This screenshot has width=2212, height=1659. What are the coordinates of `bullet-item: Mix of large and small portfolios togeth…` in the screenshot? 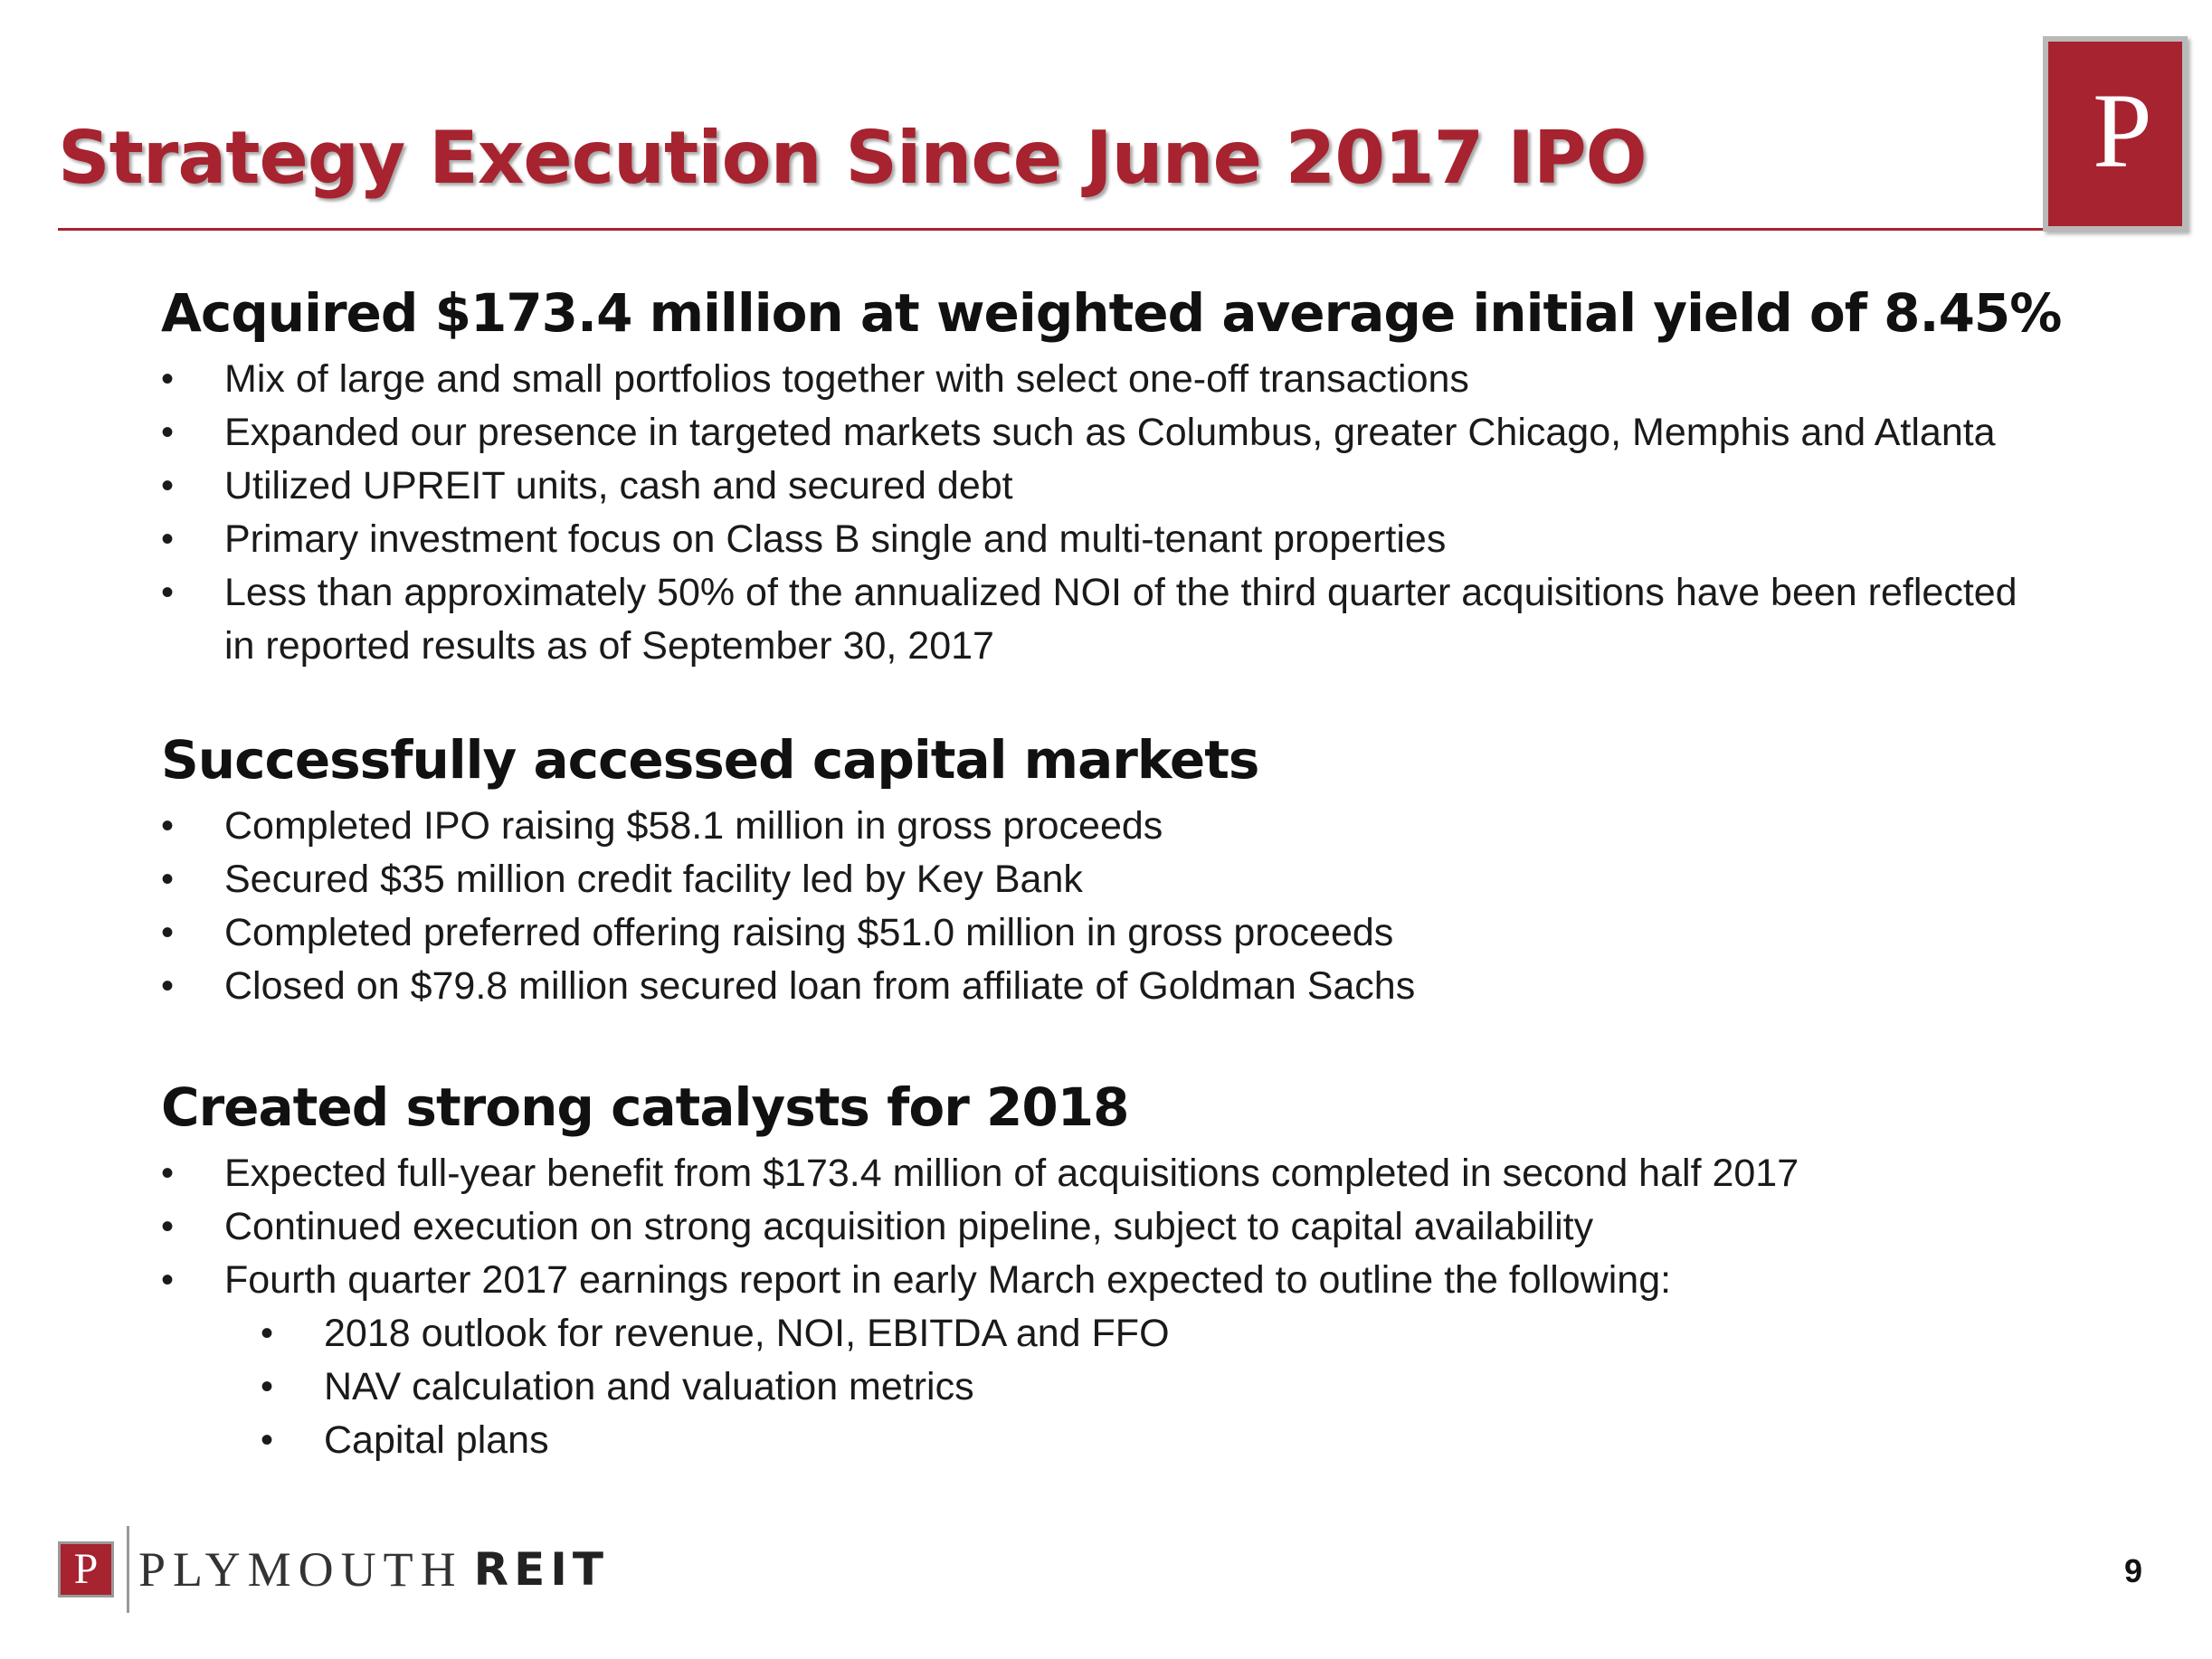 It's located at (1133, 379).